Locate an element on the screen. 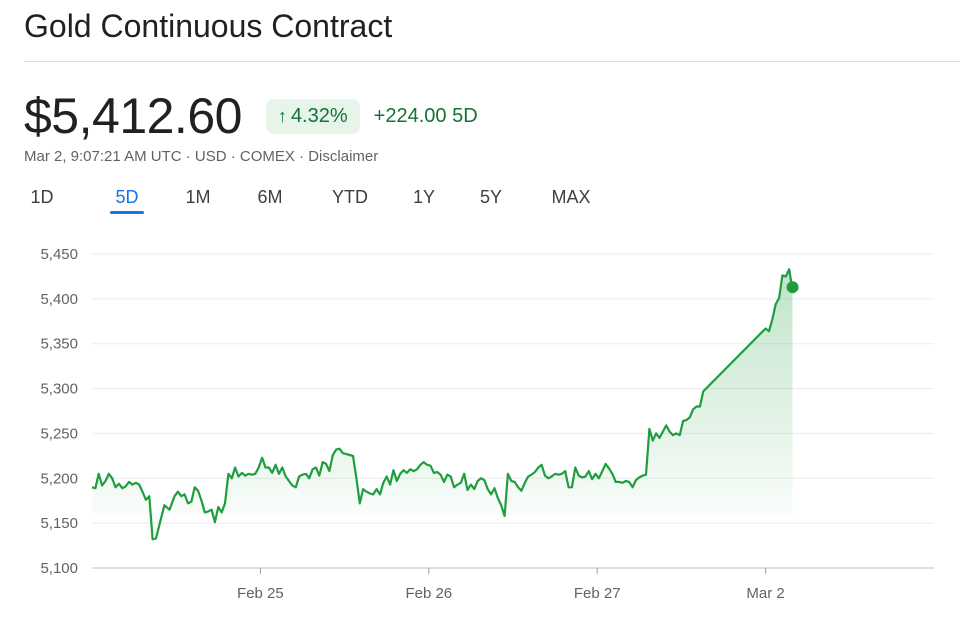 This screenshot has width=960, height=622. x-tick-label: Feb 26 is located at coordinates (428, 593).